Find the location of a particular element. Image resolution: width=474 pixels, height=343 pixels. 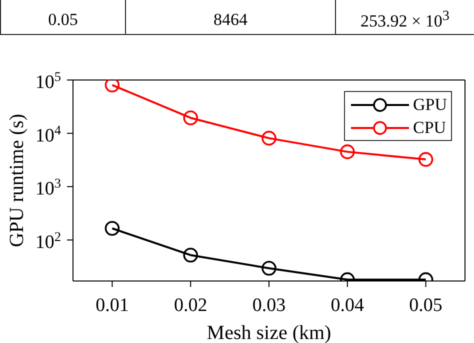

x-tick-label: 0.04 is located at coordinates (347, 305).